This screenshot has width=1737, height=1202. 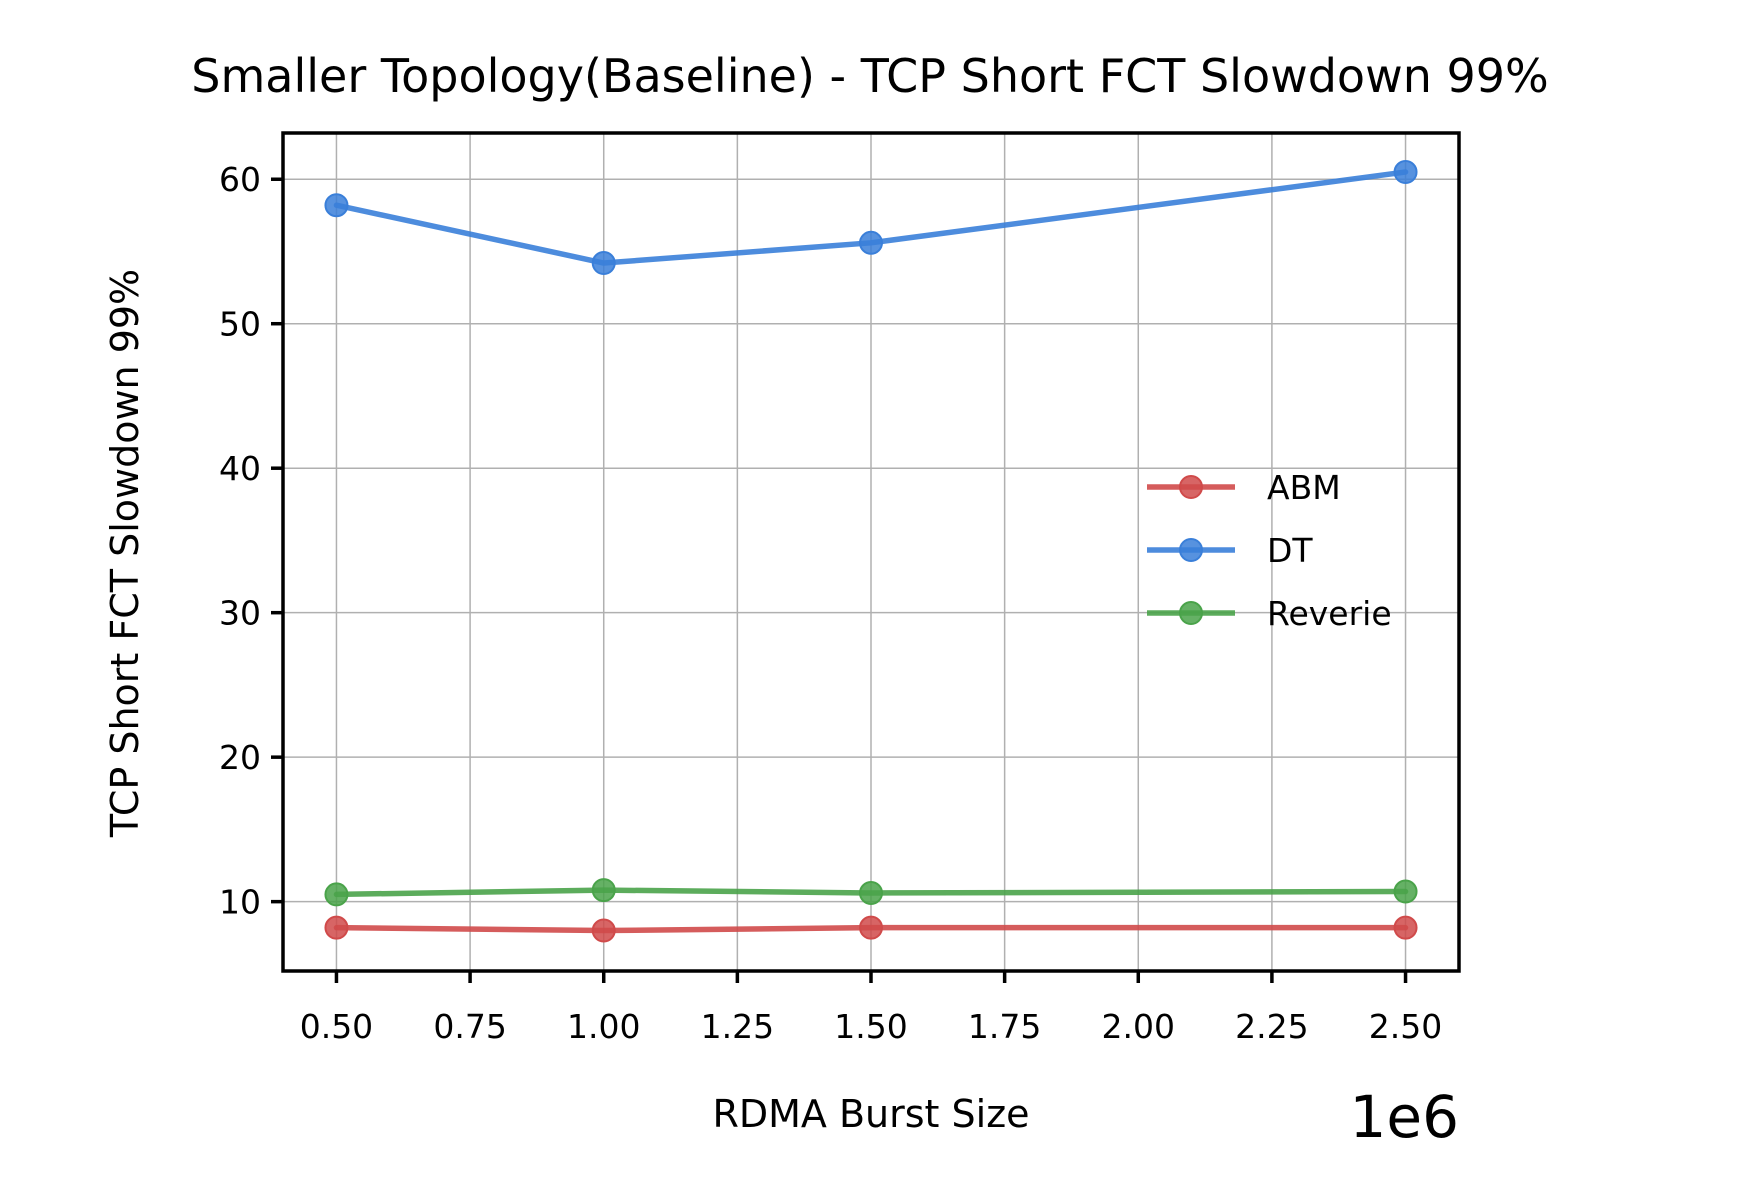 What do you see at coordinates (1244, 487) in the screenshot?
I see `legend-item-abm: ABM` at bounding box center [1244, 487].